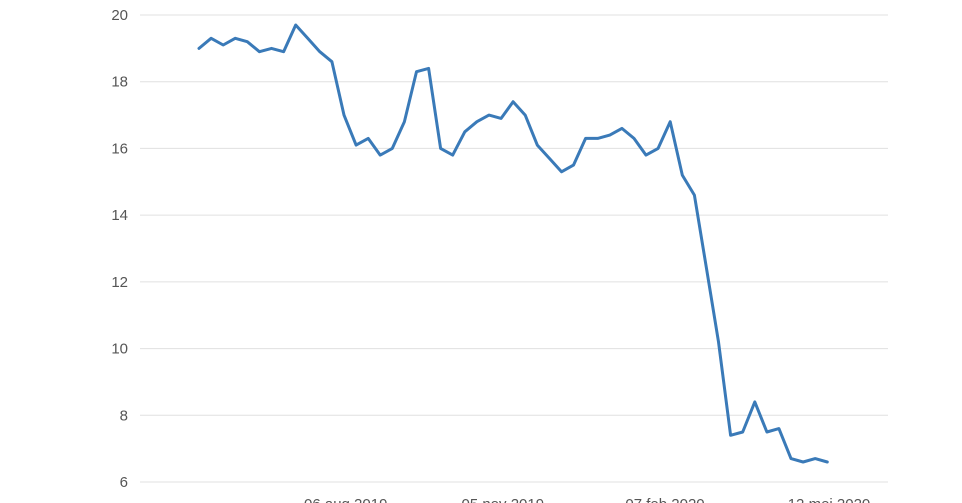 The image size is (962, 503). What do you see at coordinates (664, 499) in the screenshot?
I see `x-tick-label: 07 feb 2020` at bounding box center [664, 499].